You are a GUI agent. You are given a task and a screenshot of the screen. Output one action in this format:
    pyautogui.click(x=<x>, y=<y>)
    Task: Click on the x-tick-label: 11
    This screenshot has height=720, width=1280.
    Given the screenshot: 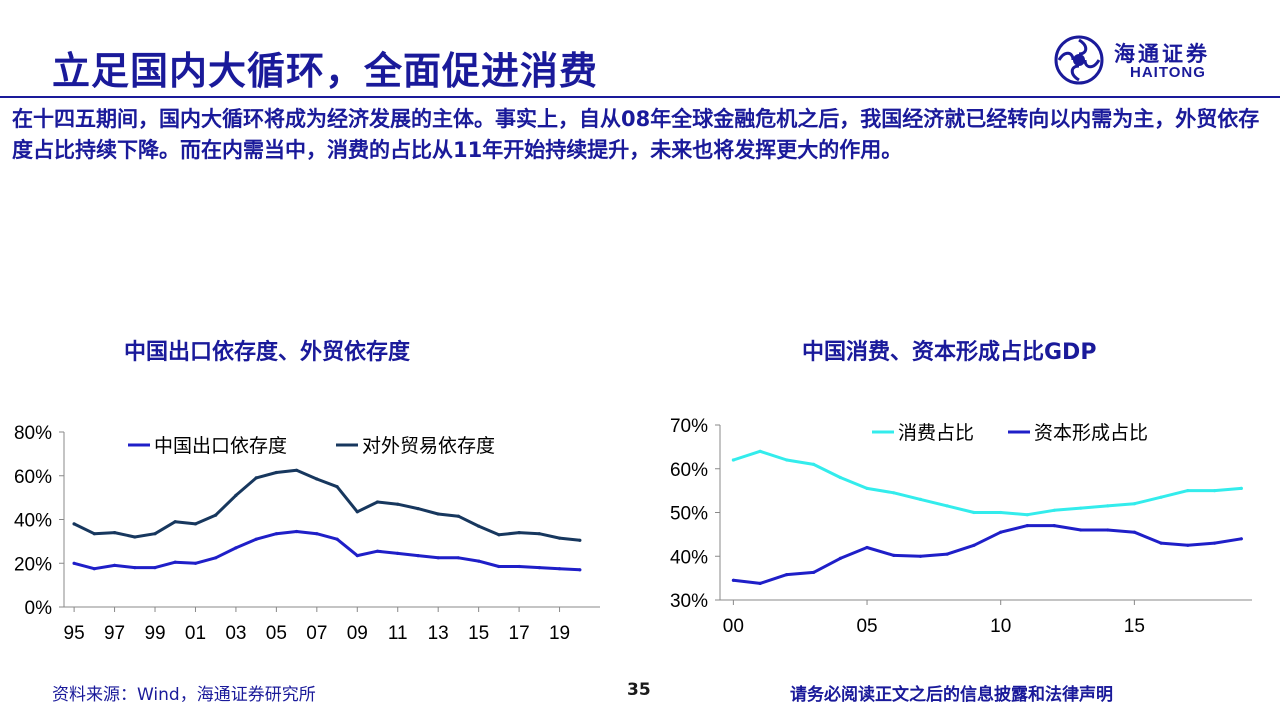 What is the action you would take?
    pyautogui.click(x=398, y=633)
    